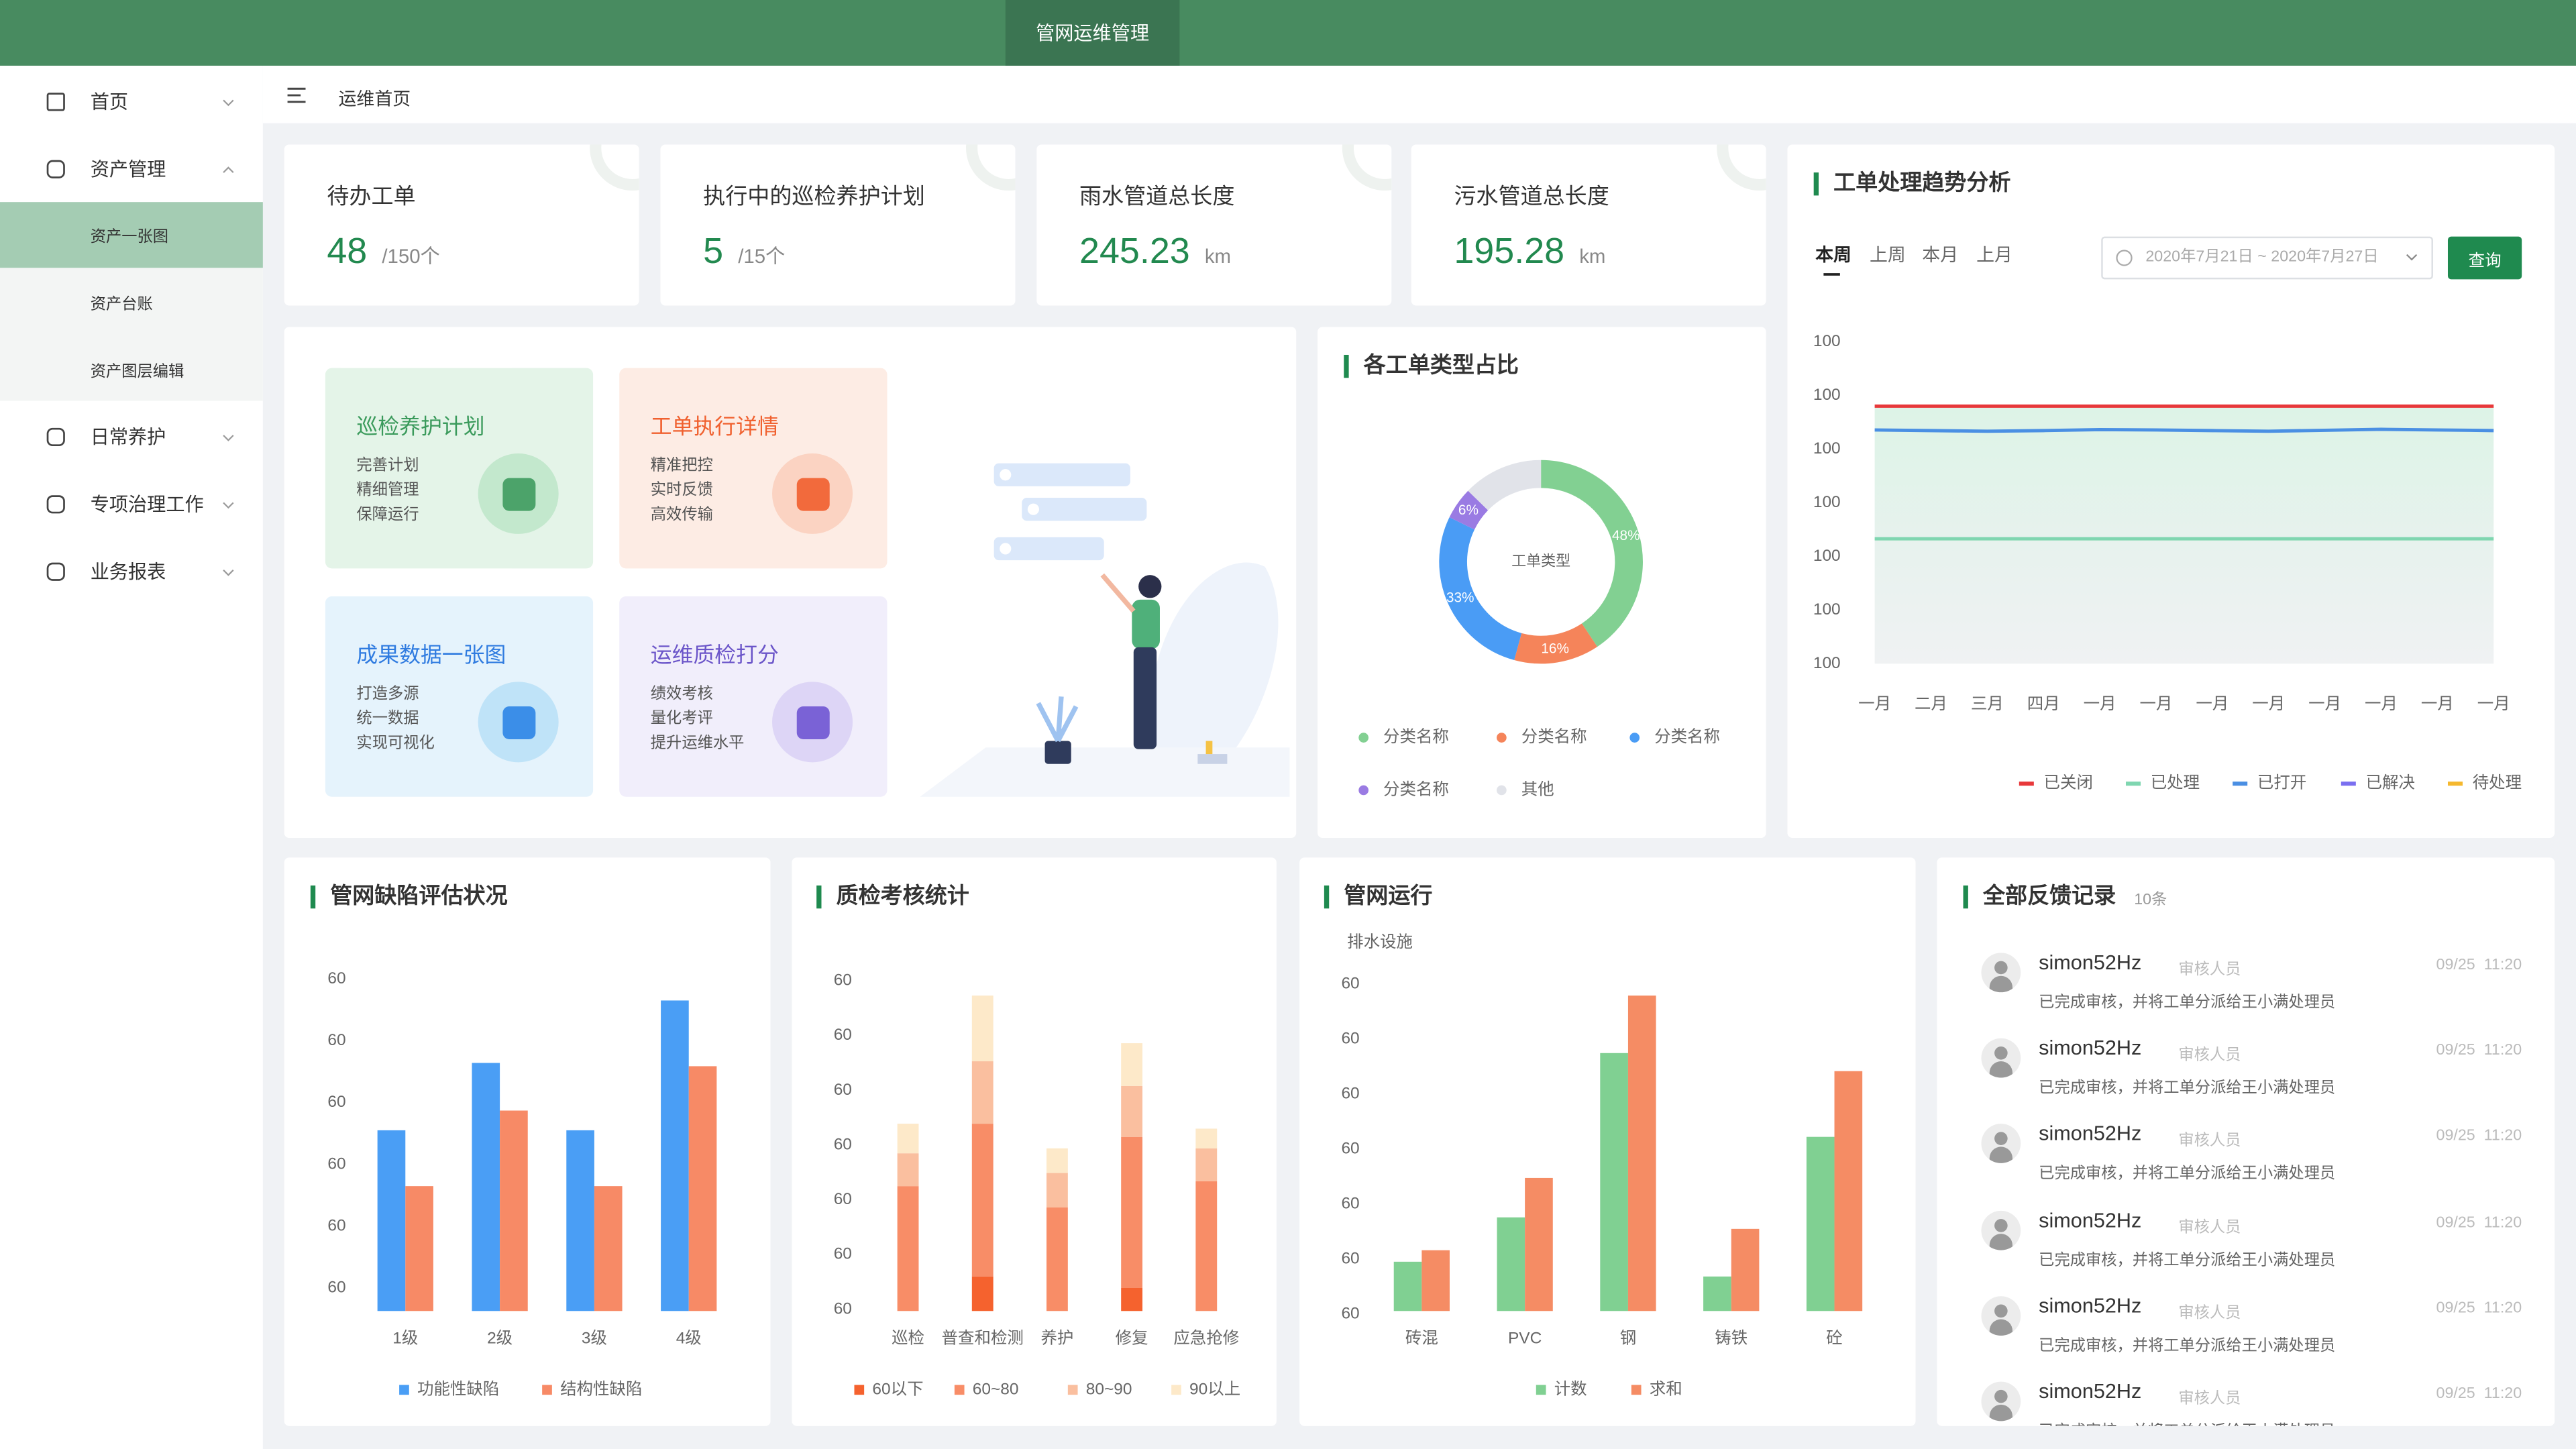 This screenshot has height=1449, width=2576. What do you see at coordinates (814, 196) in the screenshot?
I see `stat-title: 执行中的巡检养护计划` at bounding box center [814, 196].